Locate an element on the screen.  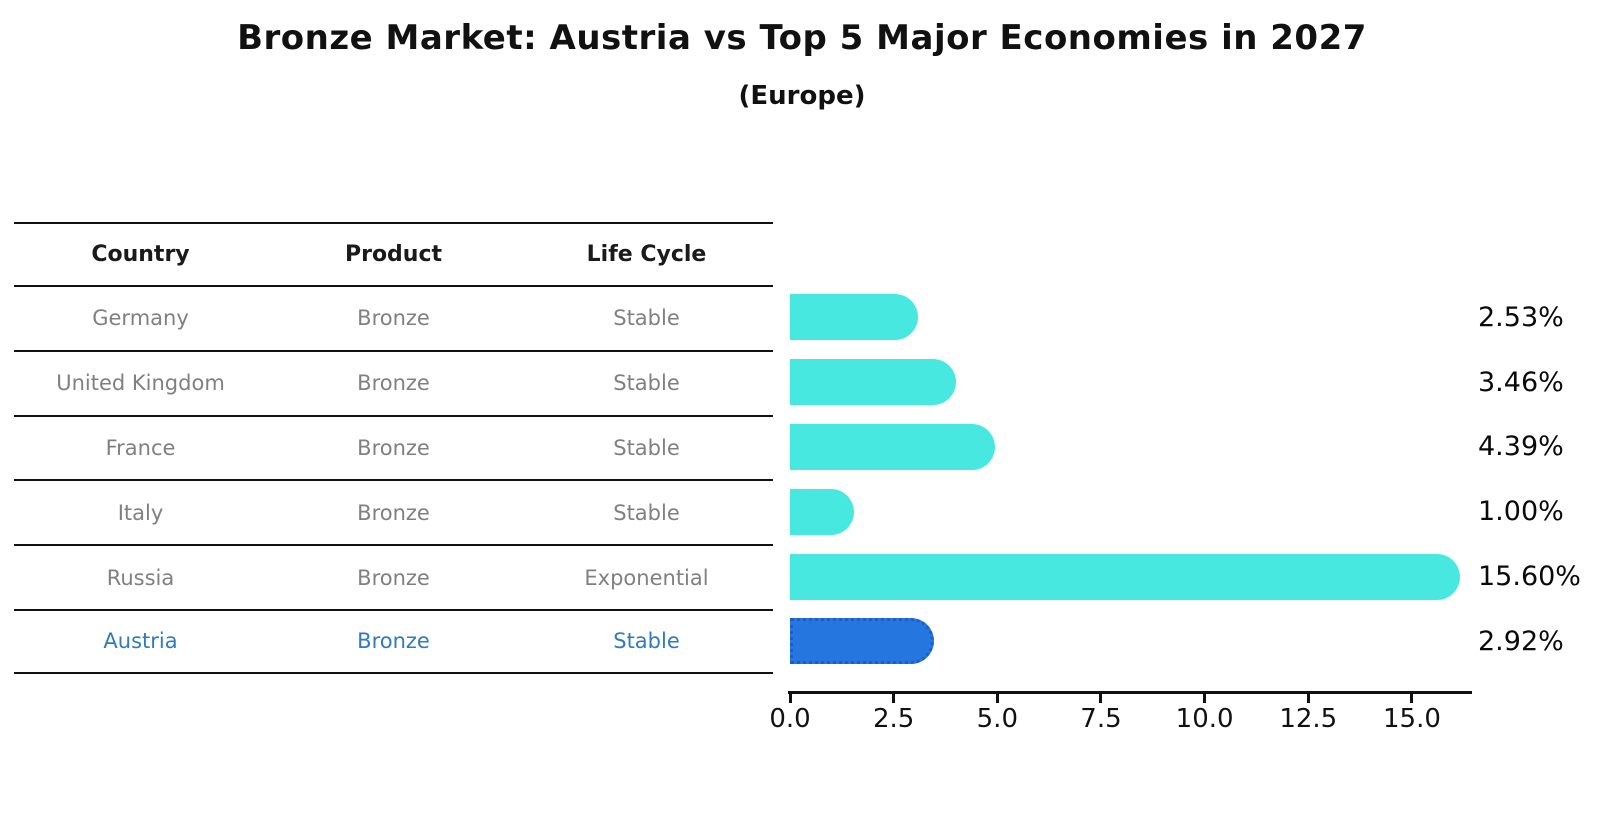
column-header-product: Product is located at coordinates (393, 254).